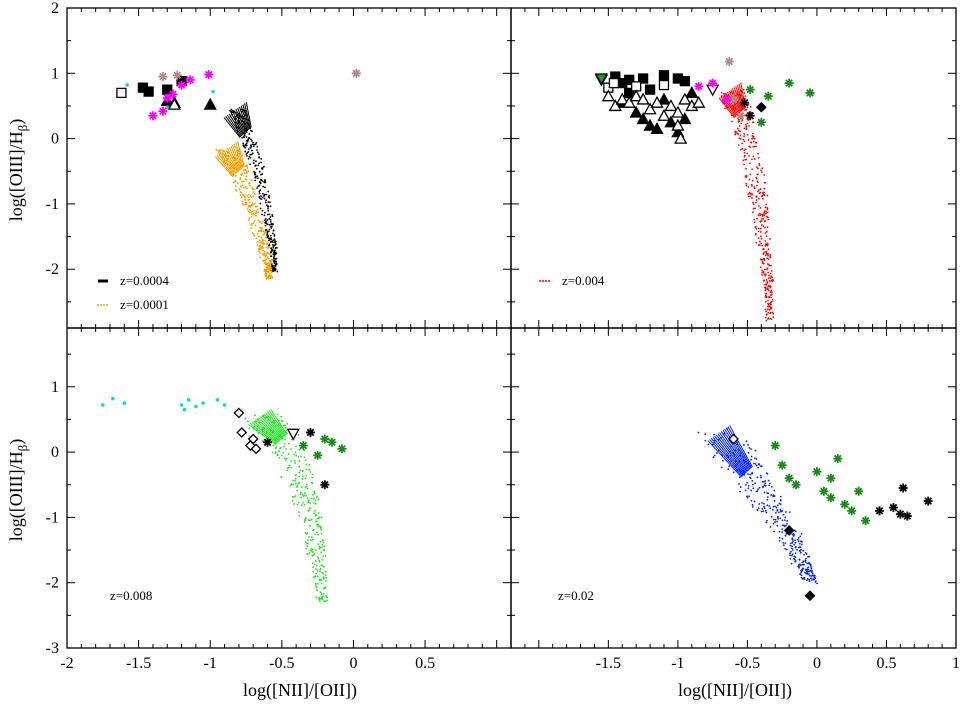  What do you see at coordinates (133, 280) in the screenshot?
I see `legend-entry: z=0.0004` at bounding box center [133, 280].